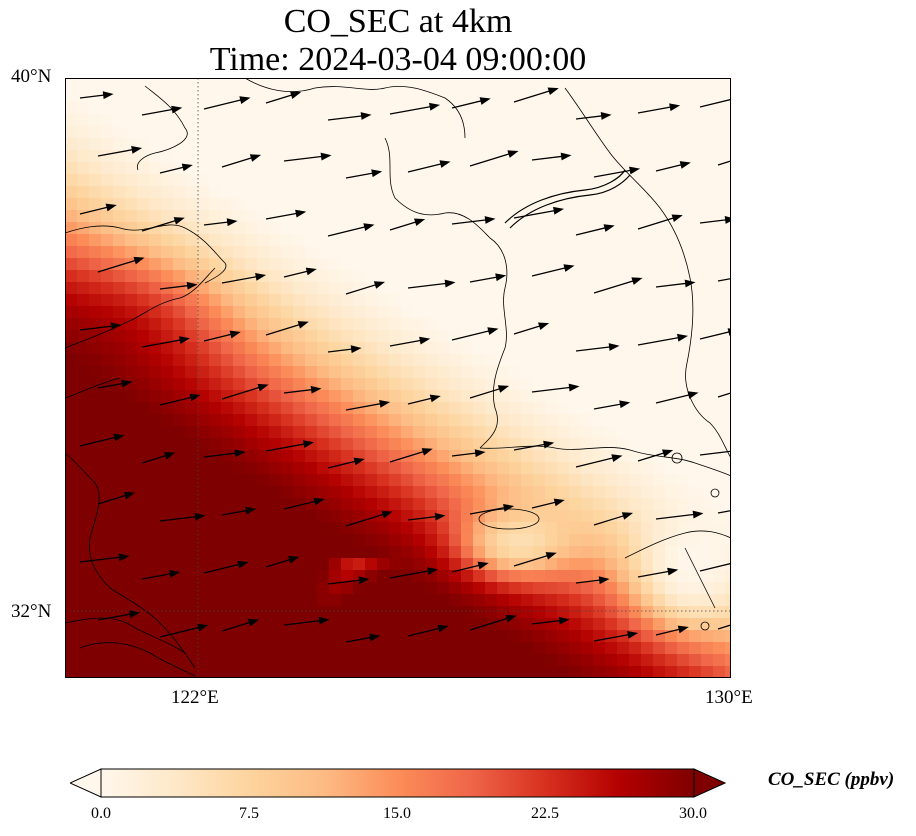 The width and height of the screenshot is (916, 836). What do you see at coordinates (533, 560) in the screenshot?
I see `wind-arrow` at bounding box center [533, 560].